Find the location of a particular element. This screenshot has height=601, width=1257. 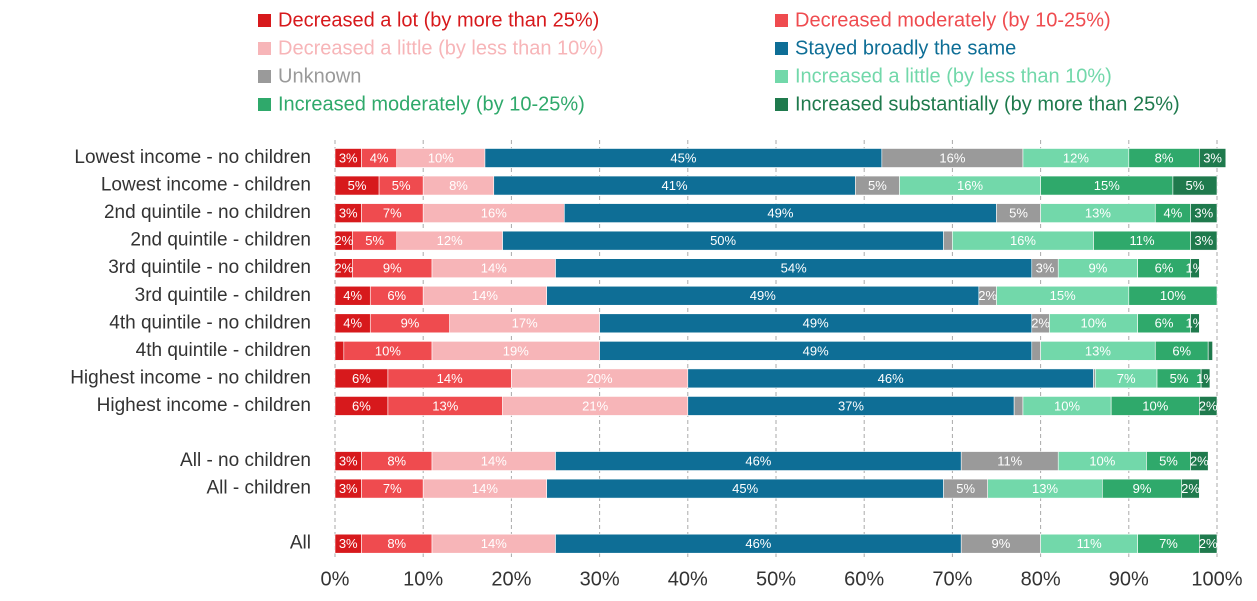

value-label: 54% is located at coordinates (794, 268).